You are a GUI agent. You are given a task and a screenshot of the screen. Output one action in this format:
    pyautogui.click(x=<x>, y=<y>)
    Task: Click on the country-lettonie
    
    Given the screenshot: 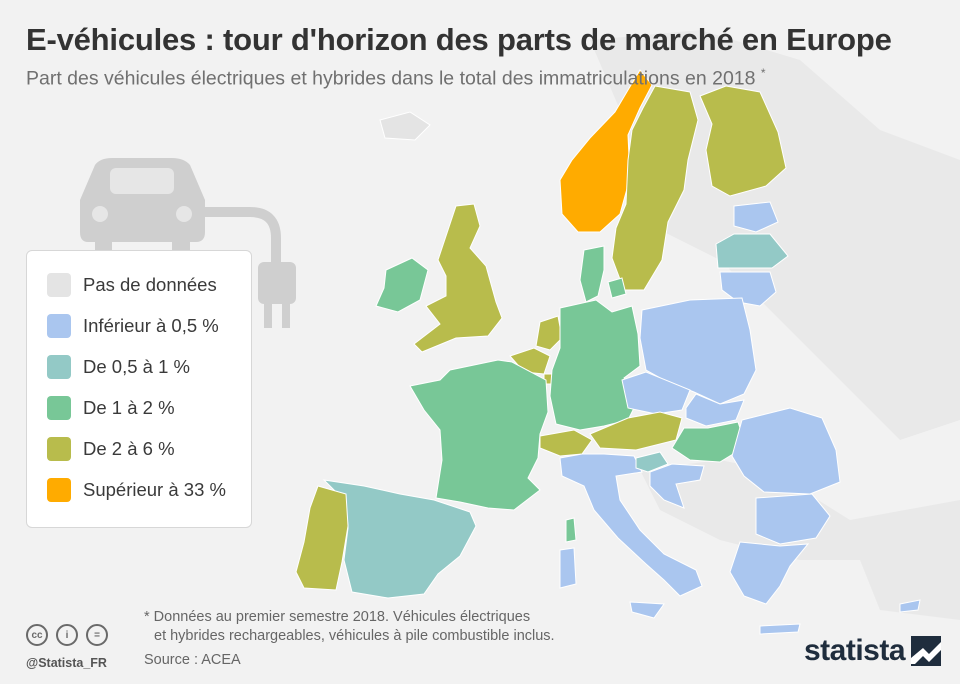 What is the action you would take?
    pyautogui.click(x=752, y=251)
    